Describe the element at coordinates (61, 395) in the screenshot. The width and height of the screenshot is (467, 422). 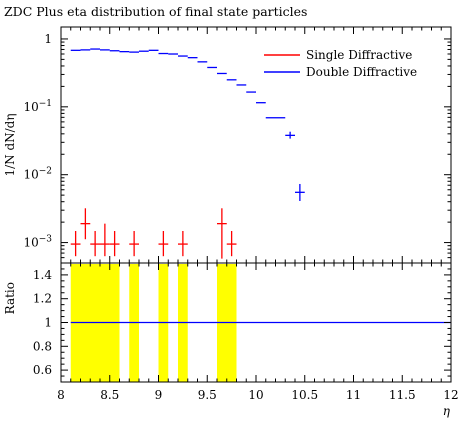
I see `x-tick-label: 8` at that location.